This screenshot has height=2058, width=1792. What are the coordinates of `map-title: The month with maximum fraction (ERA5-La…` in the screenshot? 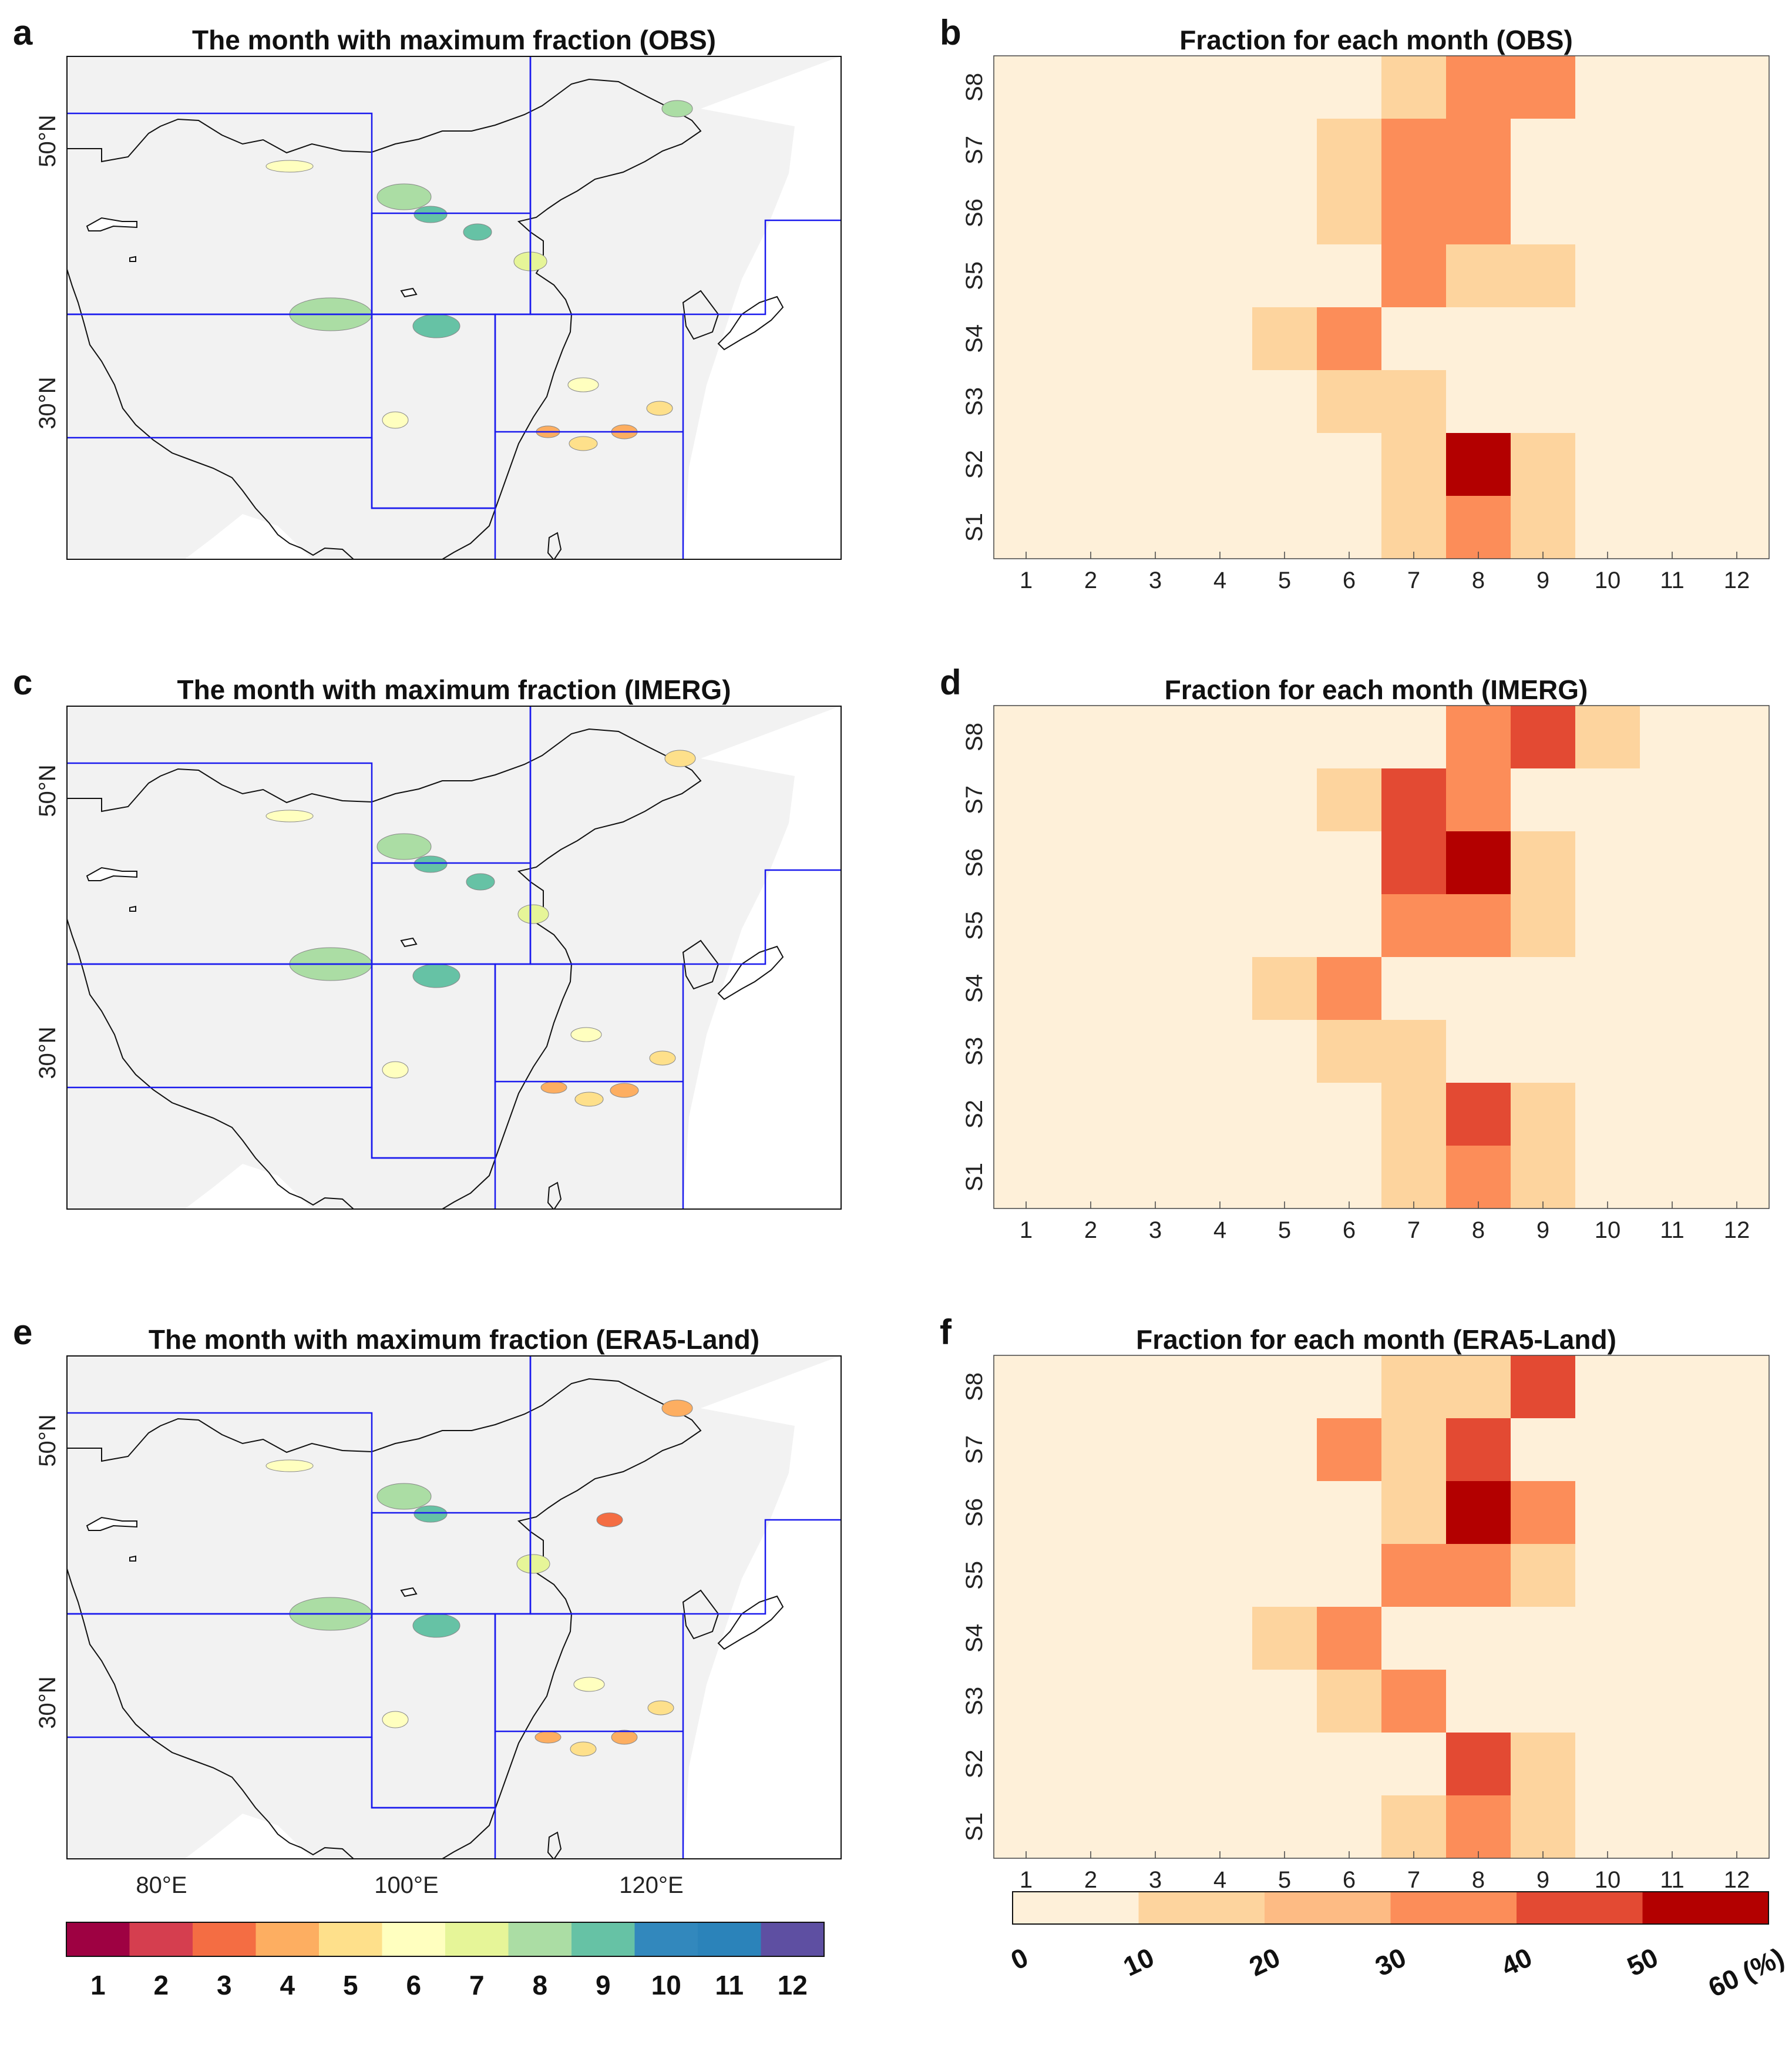 It's located at (454, 1339).